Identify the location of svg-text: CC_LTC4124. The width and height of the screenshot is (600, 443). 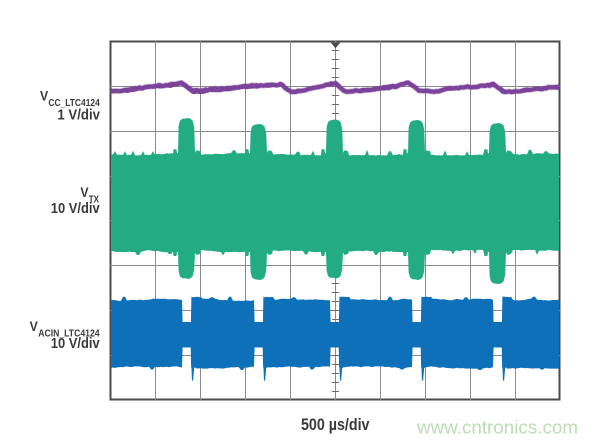
(74, 103).